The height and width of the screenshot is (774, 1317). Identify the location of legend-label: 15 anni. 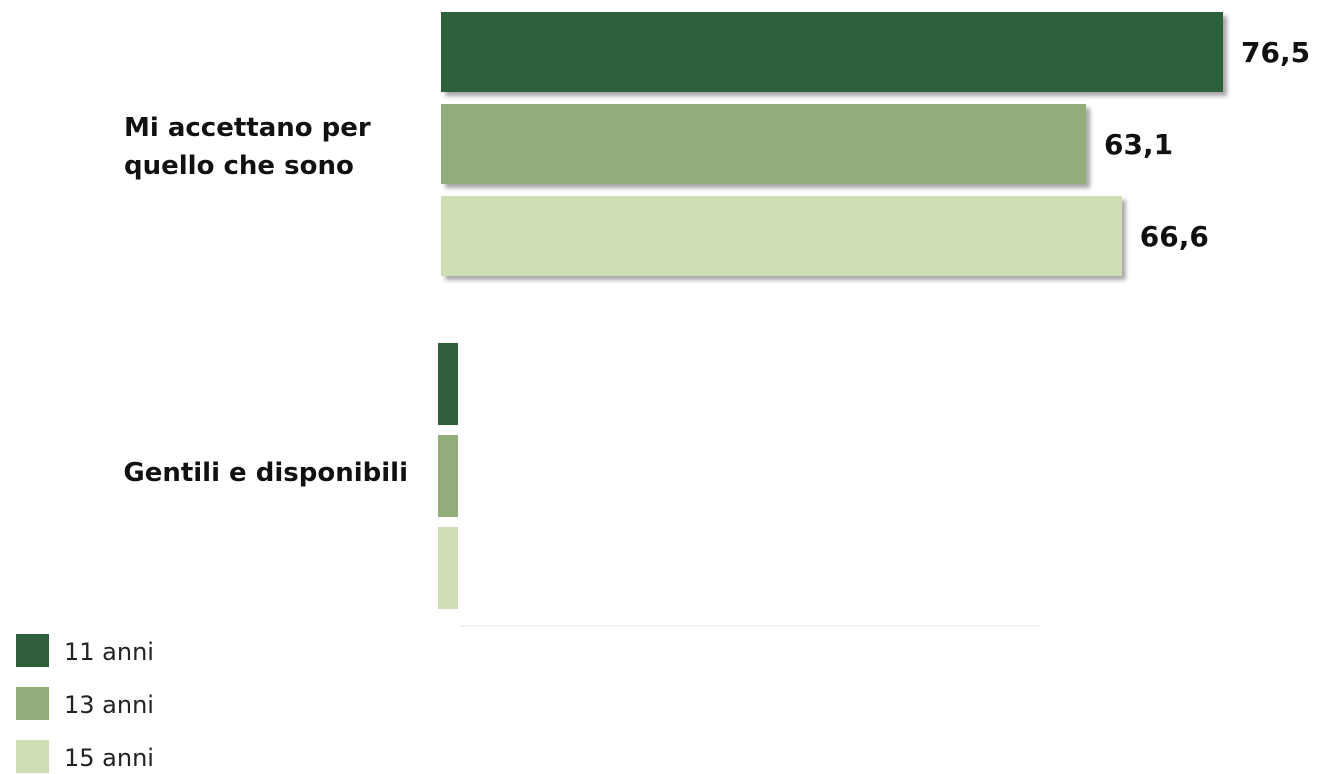
(109, 758).